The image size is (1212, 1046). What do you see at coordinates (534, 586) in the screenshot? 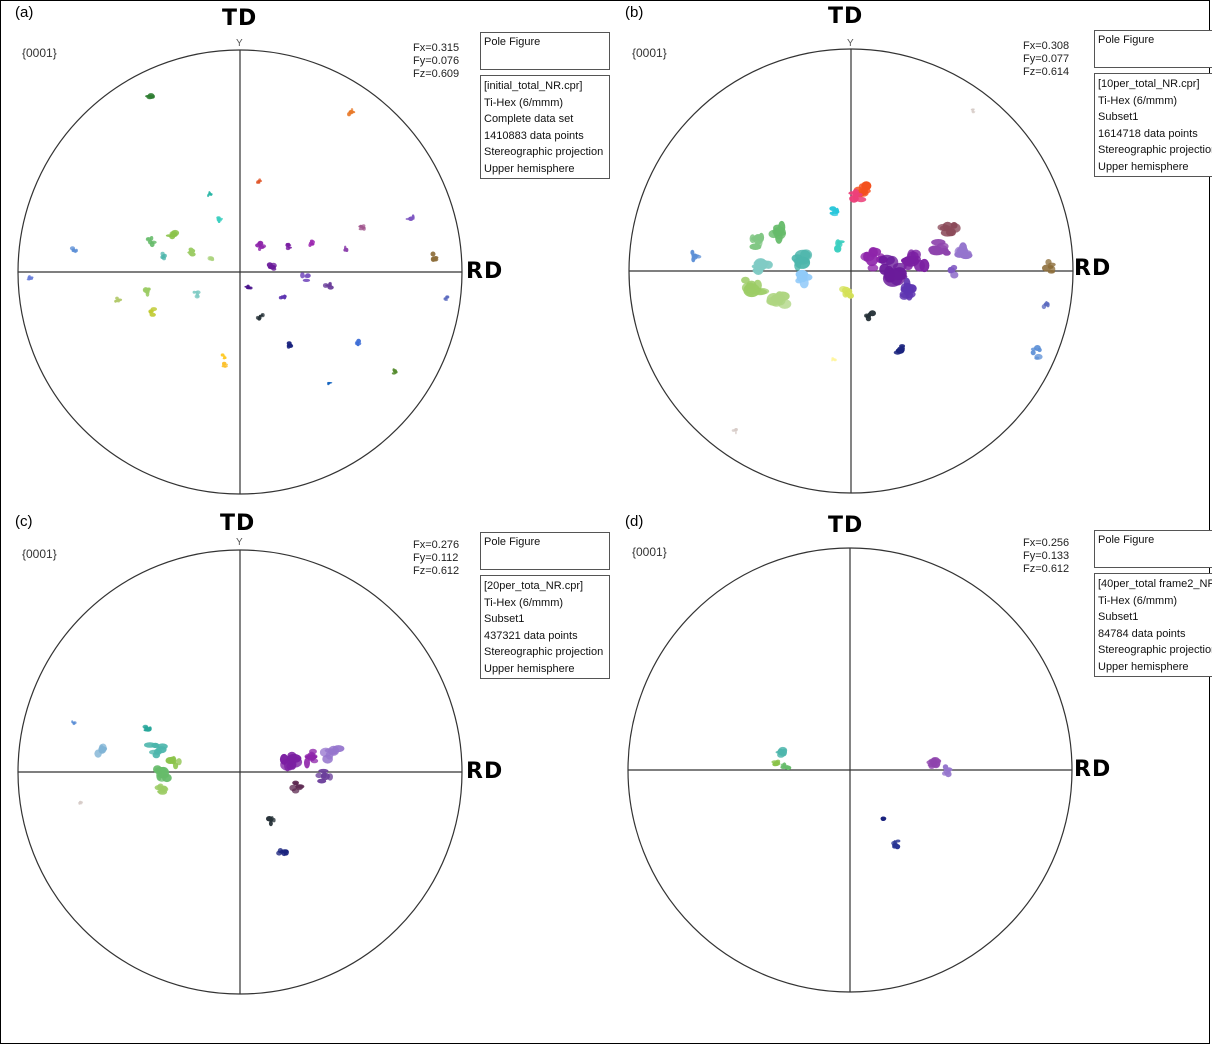
I see `dataset-info-line: [20per_tota_NR.cpr]` at bounding box center [534, 586].